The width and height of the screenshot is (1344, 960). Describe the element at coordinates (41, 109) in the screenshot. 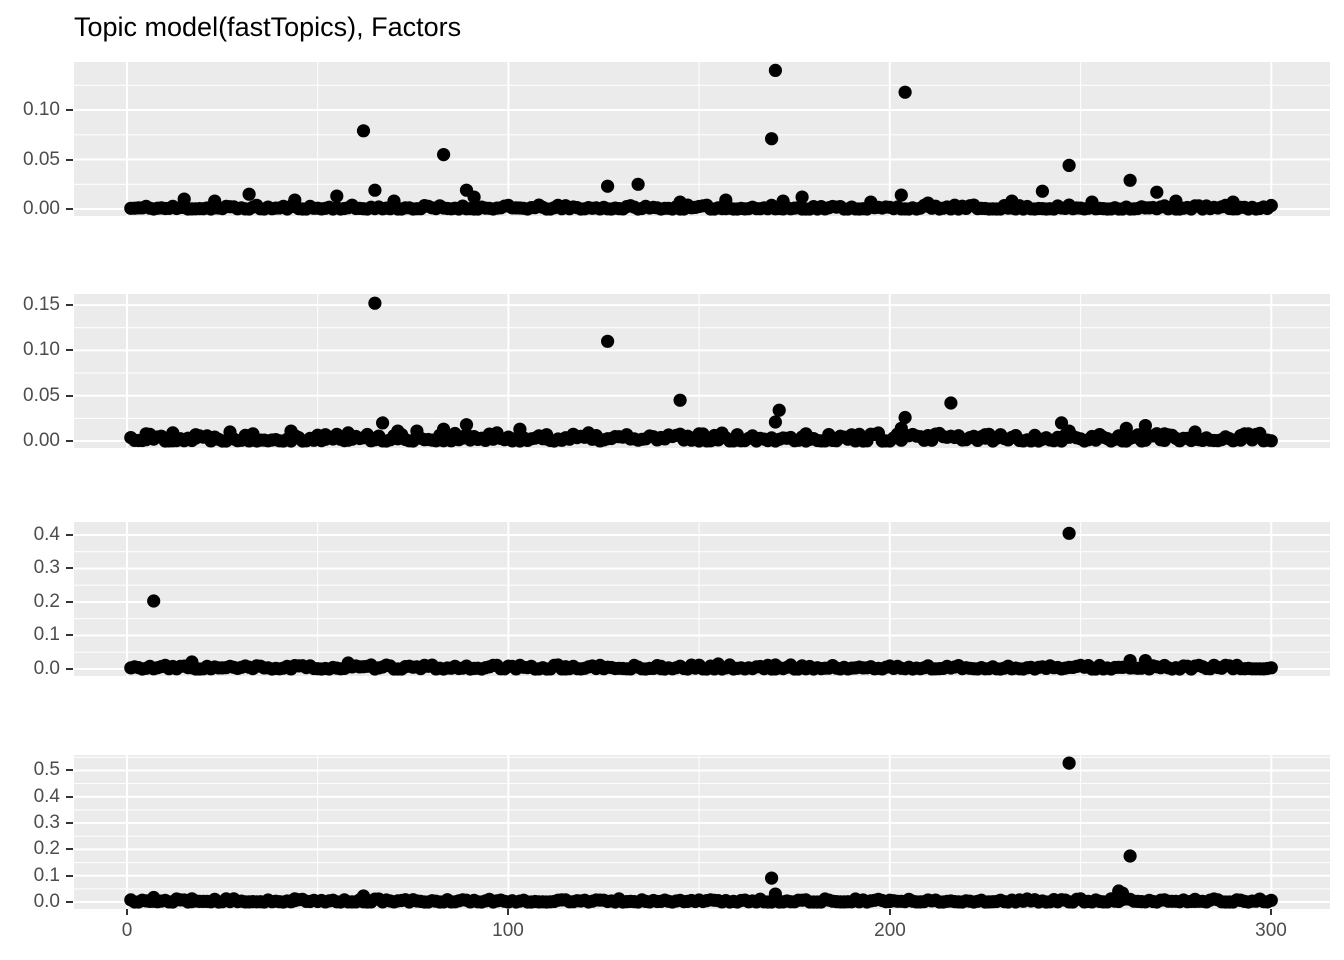

I see `y-axis-tick-label: 0.10` at that location.